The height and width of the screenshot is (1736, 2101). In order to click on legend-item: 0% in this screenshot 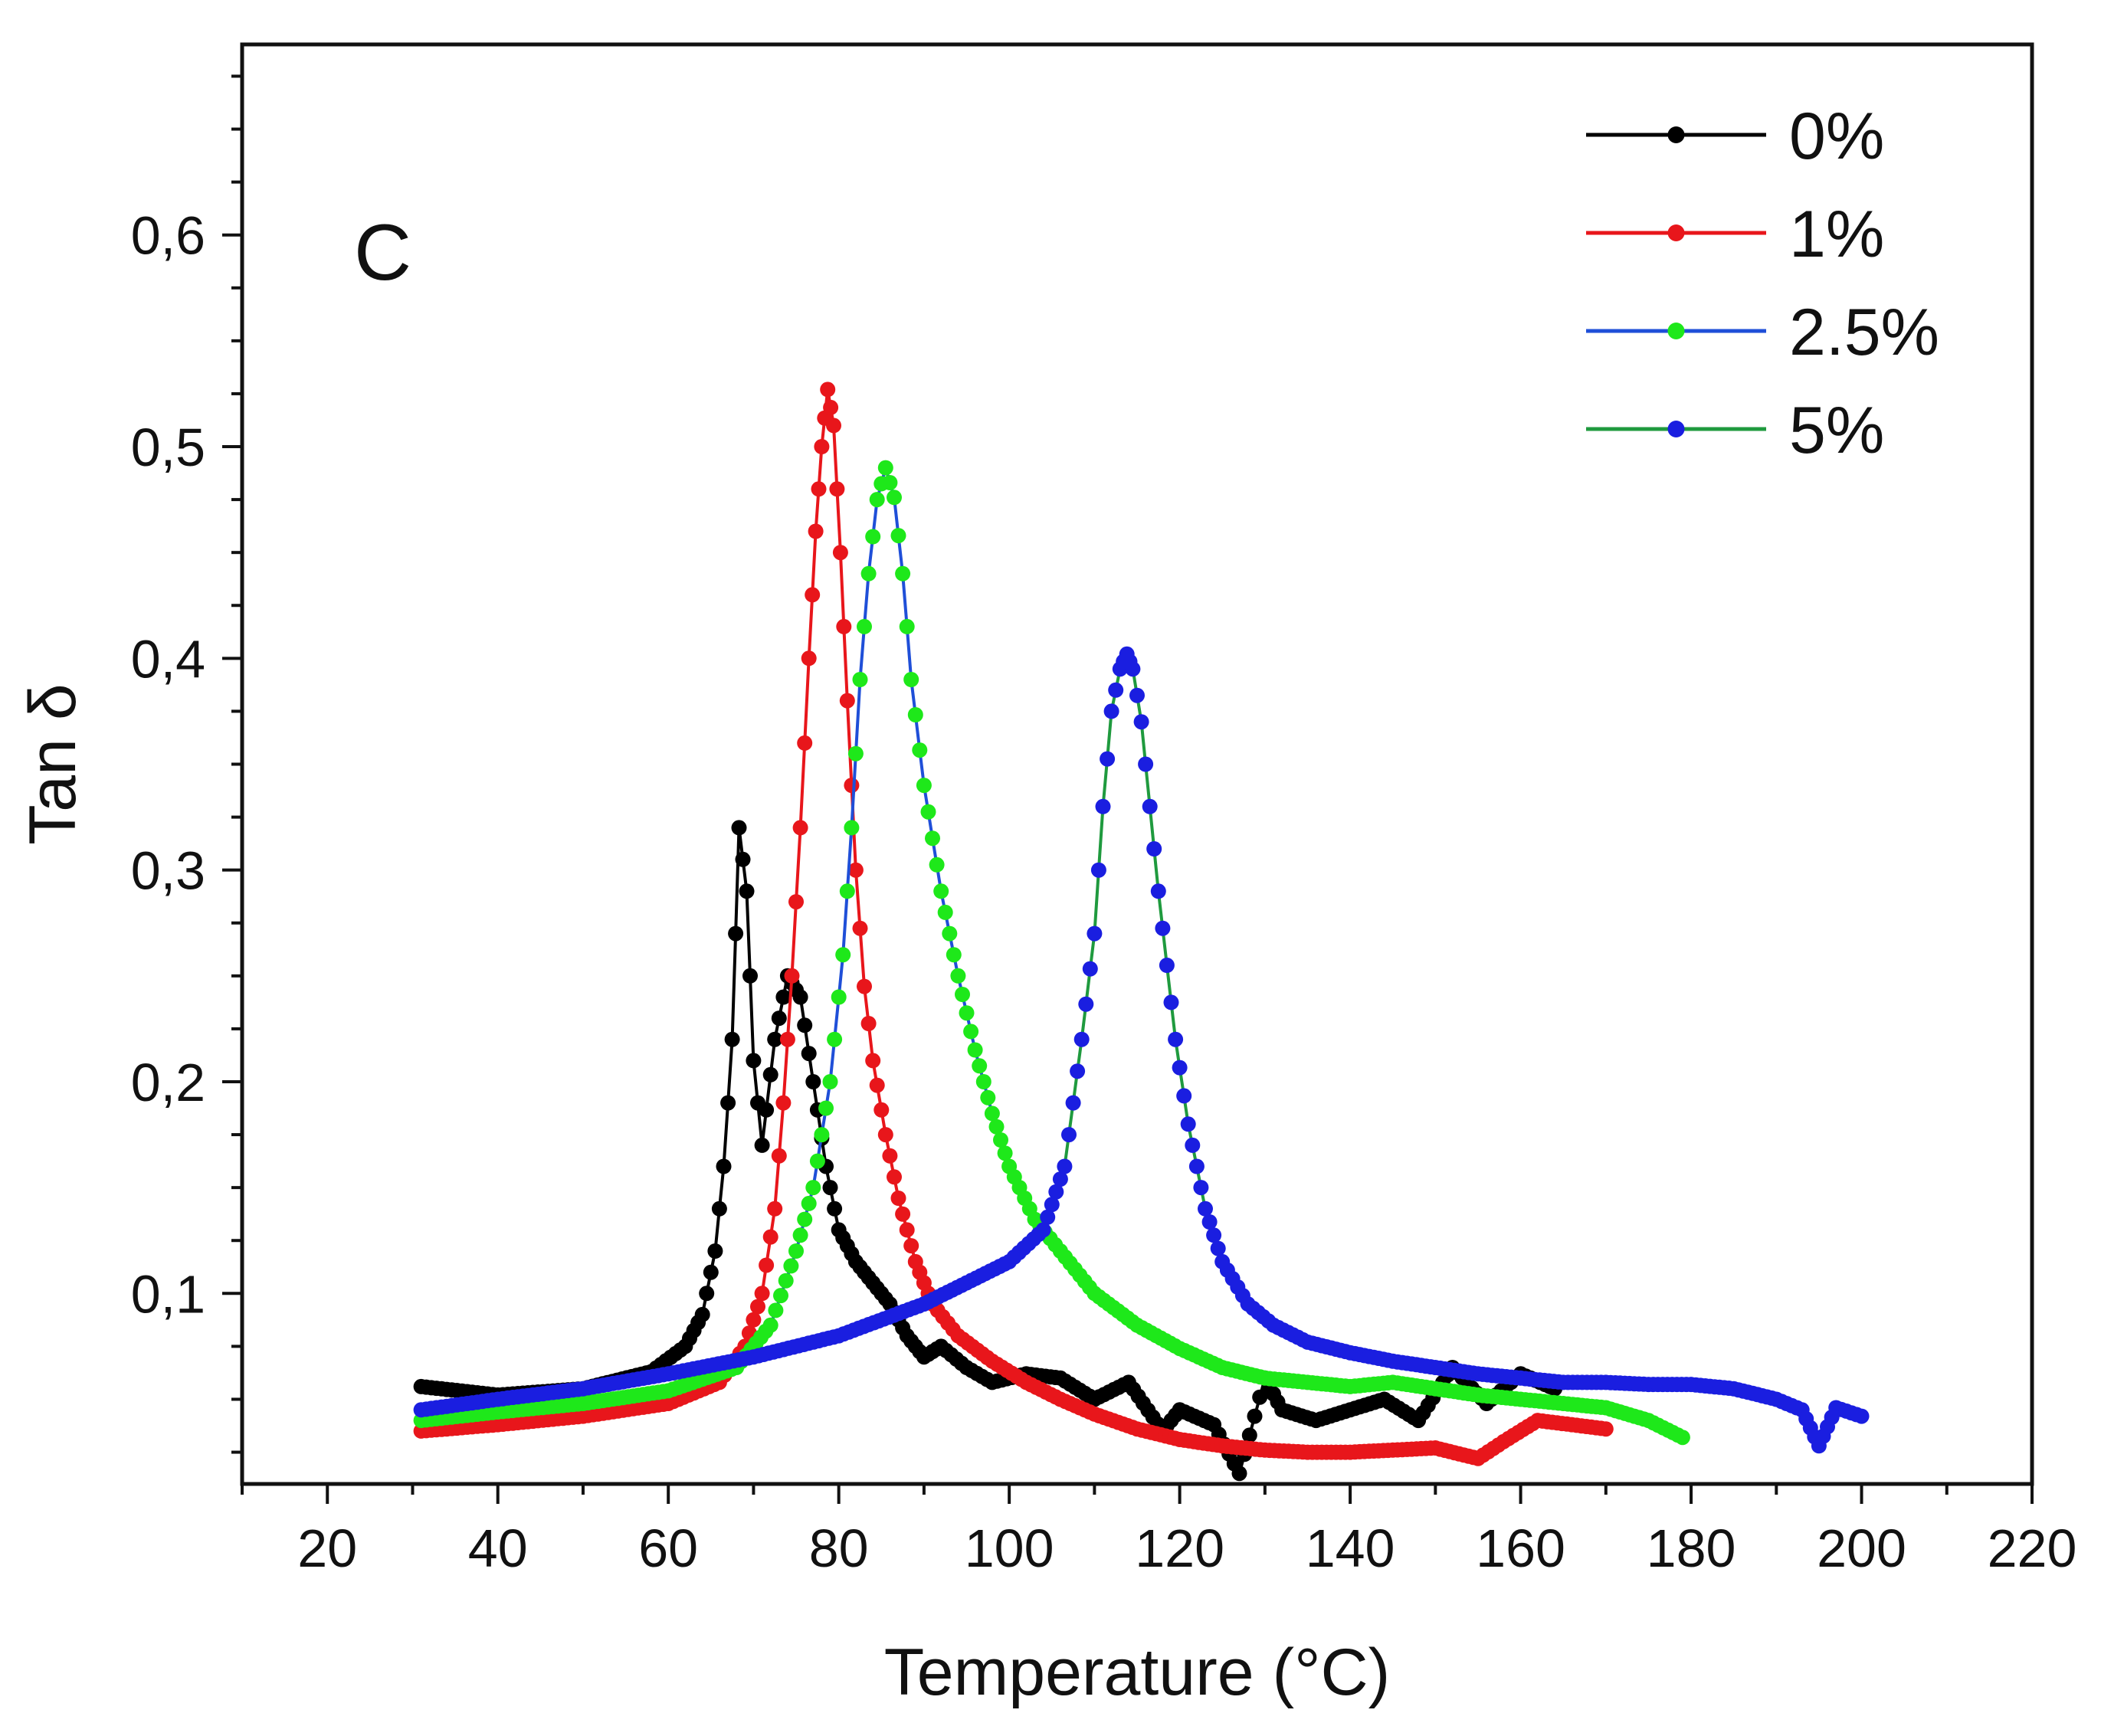, I will do `click(1735, 136)`.